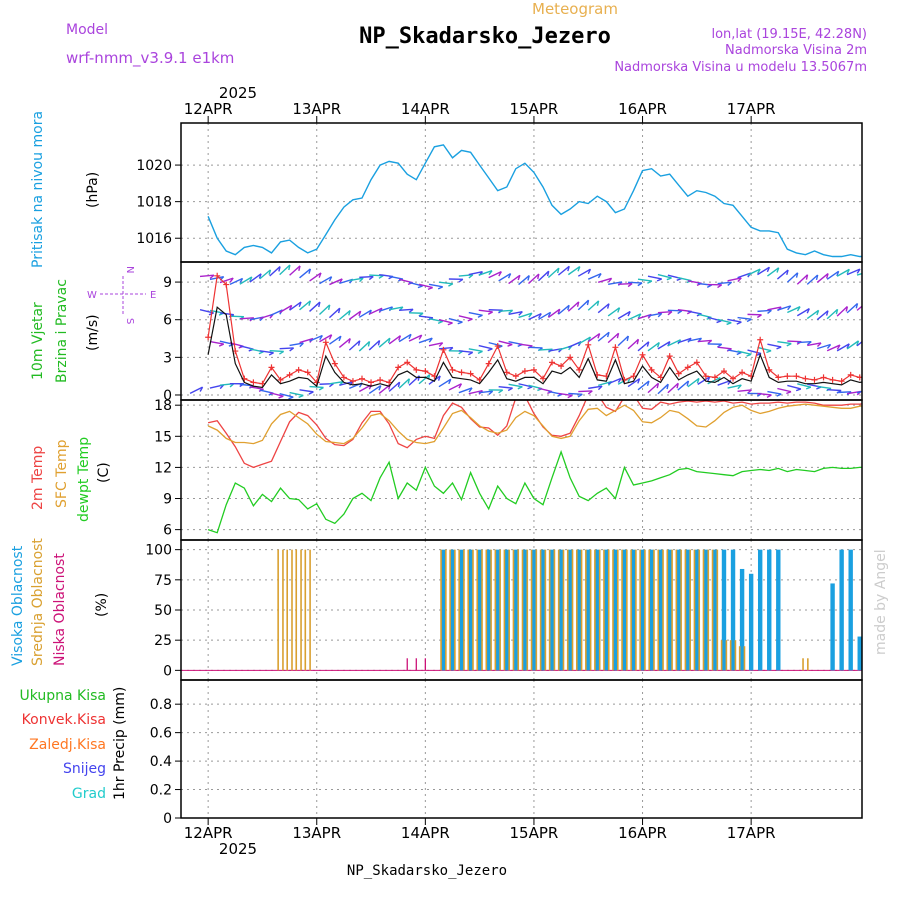 This screenshot has height=900, width=900. I want to click on wind-speed-line, so click(534, 347).